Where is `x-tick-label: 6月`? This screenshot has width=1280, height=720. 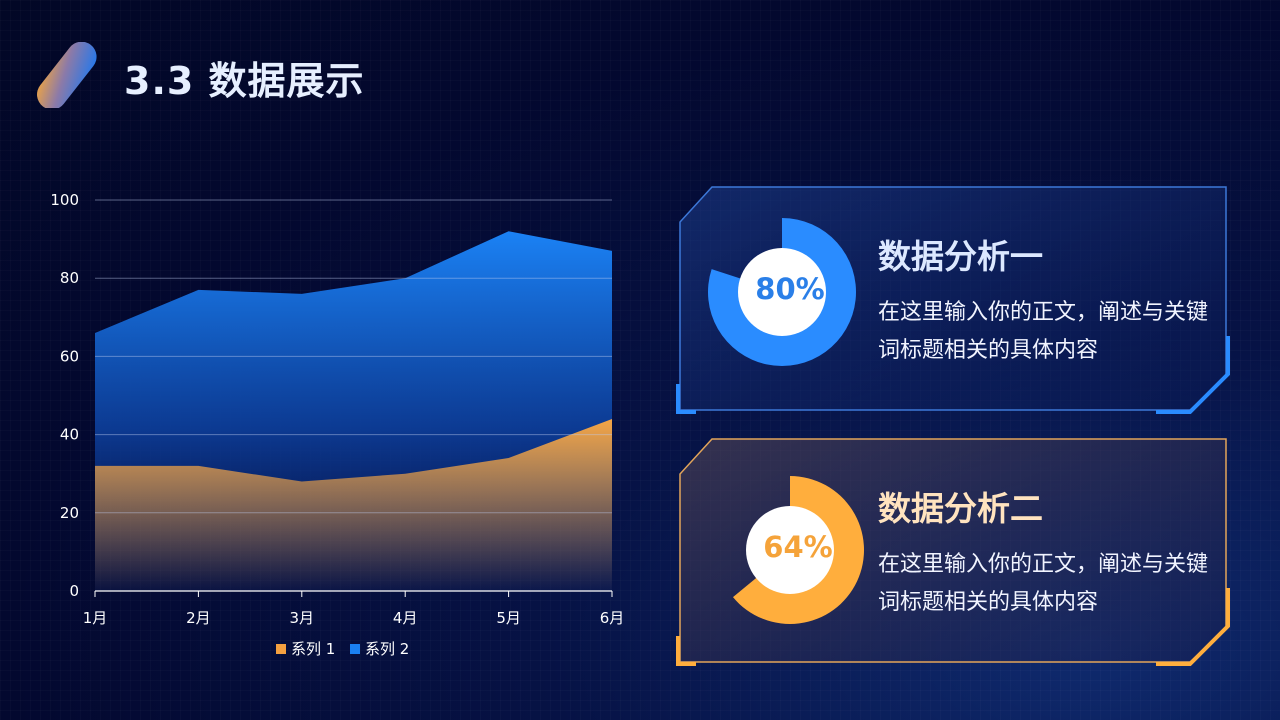
x-tick-label: 6月 is located at coordinates (612, 618).